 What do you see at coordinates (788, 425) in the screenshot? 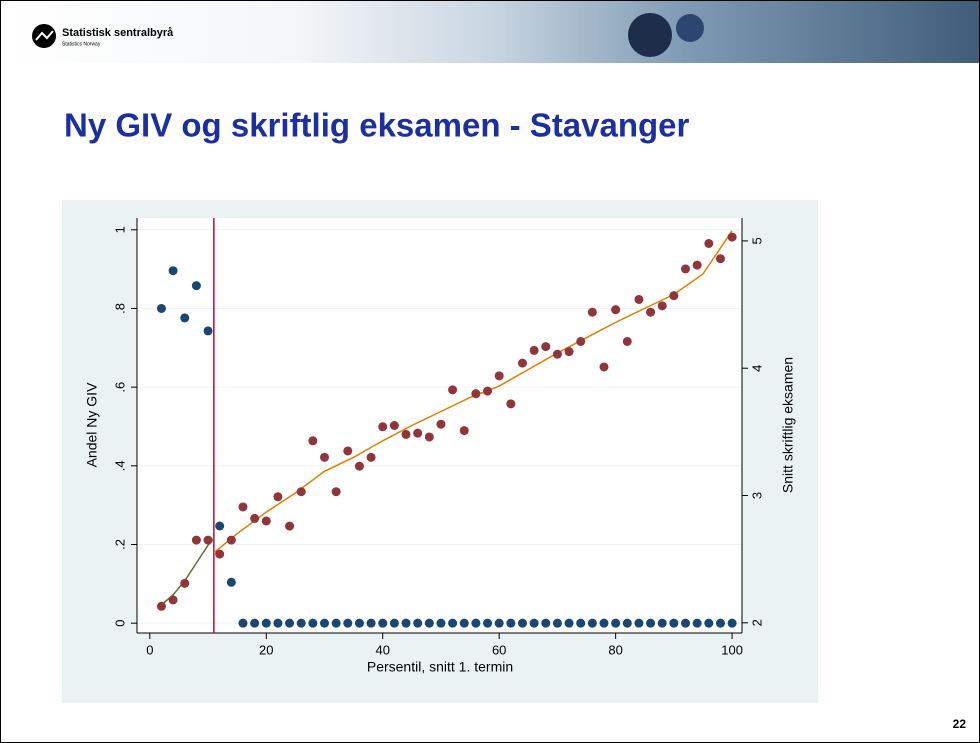
I see `y2-axis-title: Snitt skriftlig eksamen` at bounding box center [788, 425].